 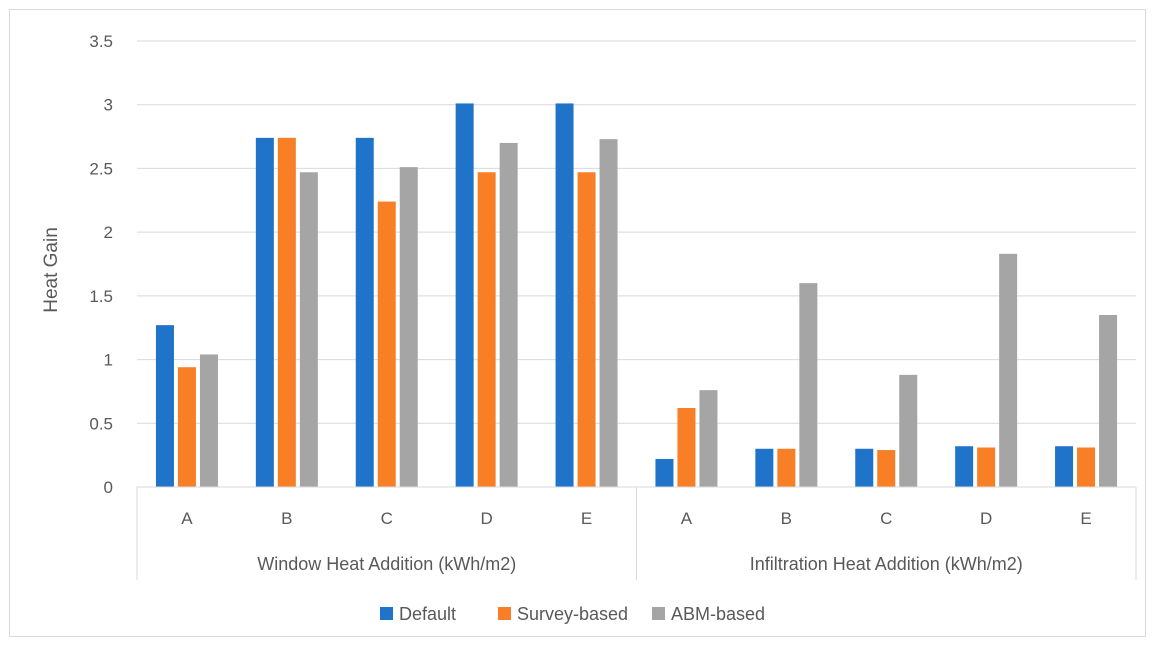 What do you see at coordinates (101, 423) in the screenshot?
I see `y-tick-label: 0.5` at bounding box center [101, 423].